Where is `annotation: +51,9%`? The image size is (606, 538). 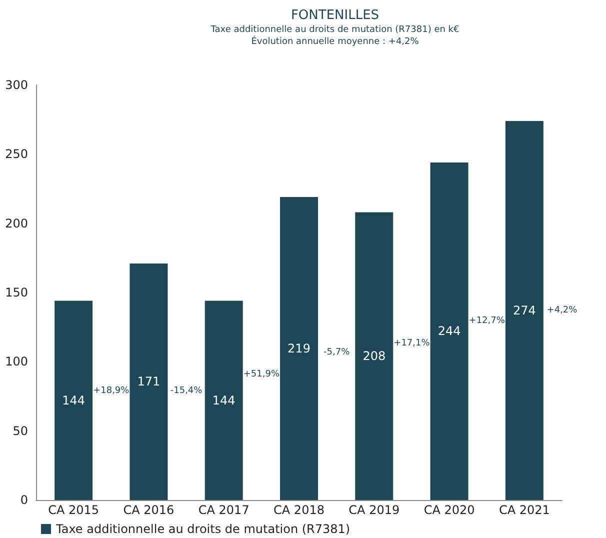 annotation: +51,9% is located at coordinates (261, 374).